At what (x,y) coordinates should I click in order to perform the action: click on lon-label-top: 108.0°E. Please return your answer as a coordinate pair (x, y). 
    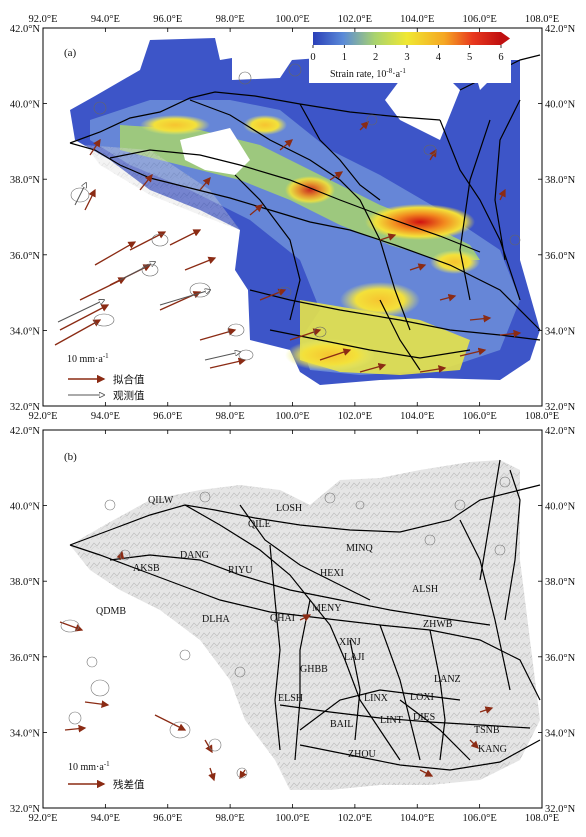
    Looking at the image, I should click on (542, 19).